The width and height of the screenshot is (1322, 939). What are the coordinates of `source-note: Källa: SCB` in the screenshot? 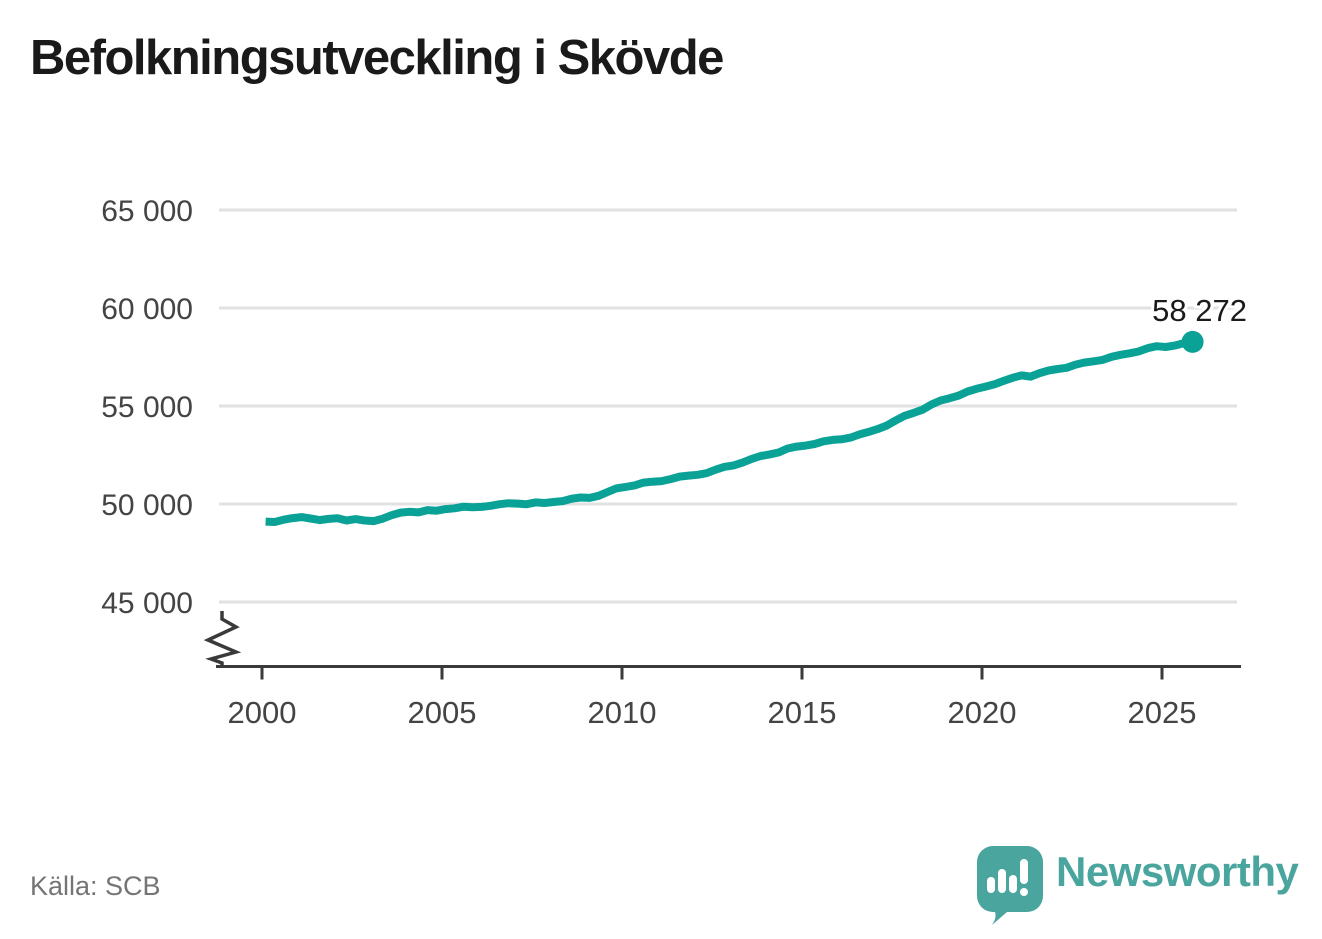 It's located at (95, 886).